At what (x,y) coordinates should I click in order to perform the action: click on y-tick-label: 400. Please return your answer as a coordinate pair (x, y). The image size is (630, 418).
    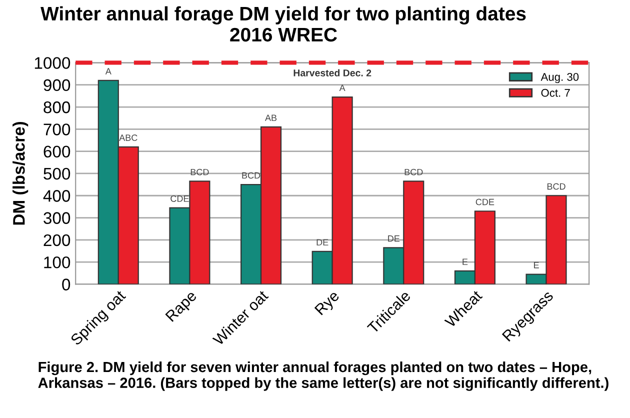
    Looking at the image, I should click on (56, 196).